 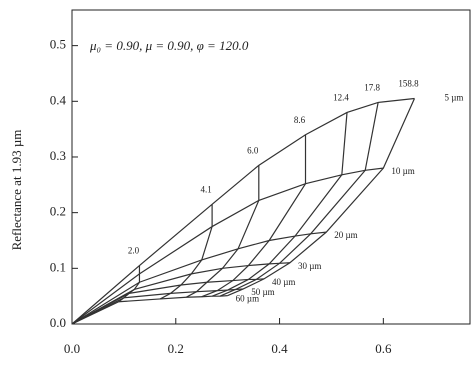 I want to click on tau-label: 8.6, so click(x=300, y=120).